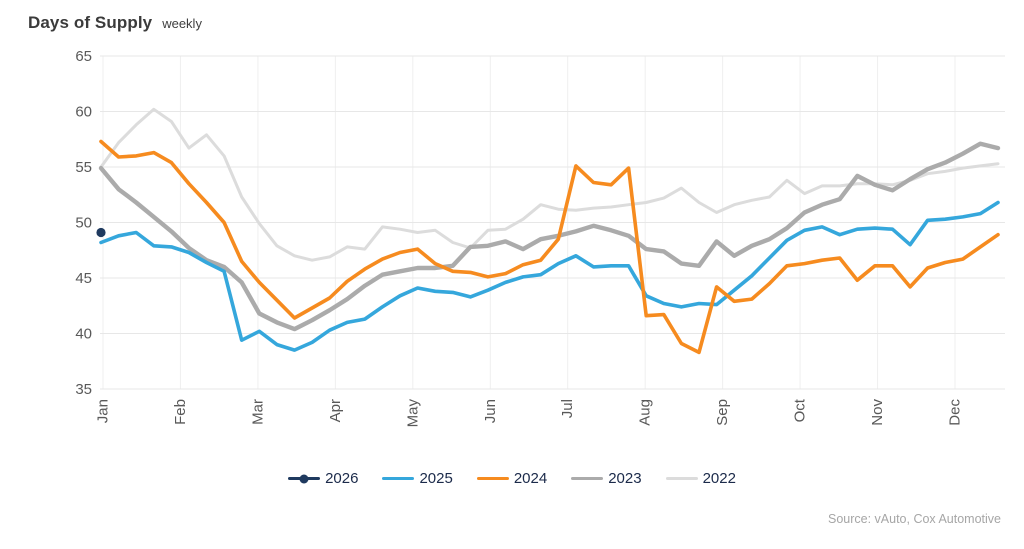 This screenshot has width=1024, height=549. Describe the element at coordinates (83, 112) in the screenshot. I see `y-tick-label-60: 60` at that location.